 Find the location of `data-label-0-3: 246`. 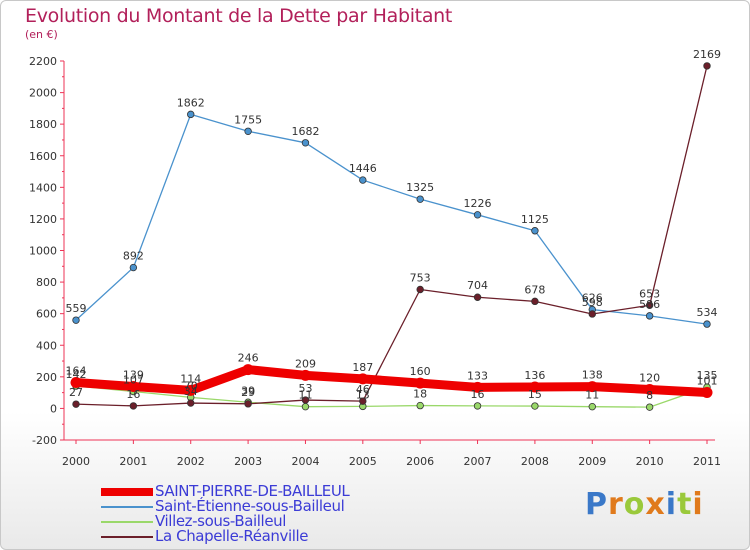

data-label-0-3: 246 is located at coordinates (248, 358).